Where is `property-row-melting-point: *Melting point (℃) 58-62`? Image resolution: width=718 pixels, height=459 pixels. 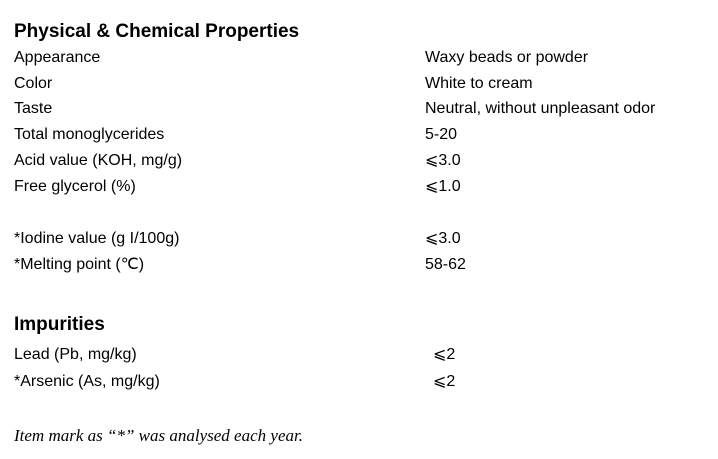 property-row-melting-point: *Melting point (℃) 58-62 is located at coordinates (366, 265).